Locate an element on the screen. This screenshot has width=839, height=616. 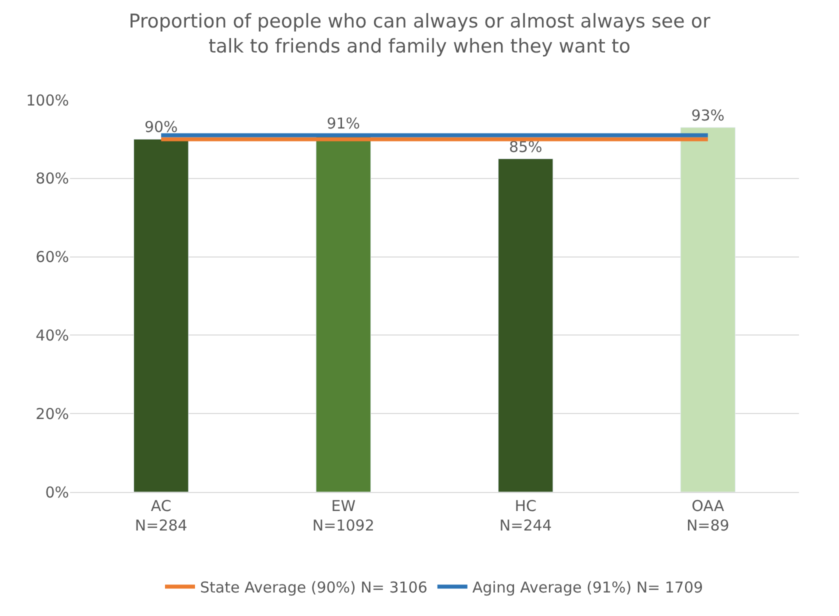
y-tick-label: 80% is located at coordinates (52, 179).